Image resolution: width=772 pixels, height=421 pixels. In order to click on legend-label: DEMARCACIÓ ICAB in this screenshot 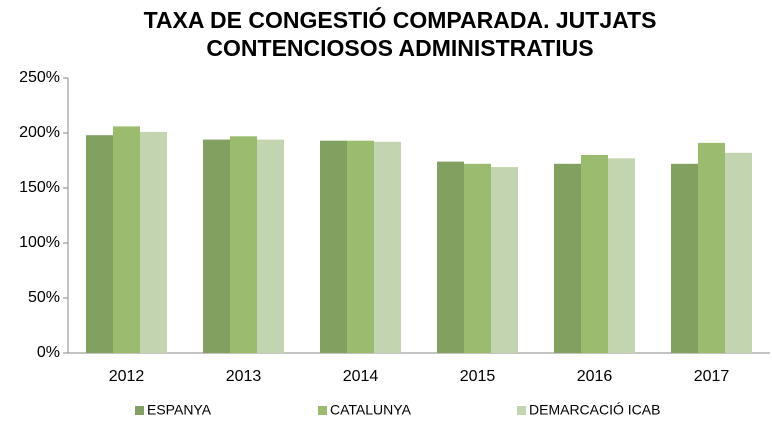, I will do `click(594, 410)`.